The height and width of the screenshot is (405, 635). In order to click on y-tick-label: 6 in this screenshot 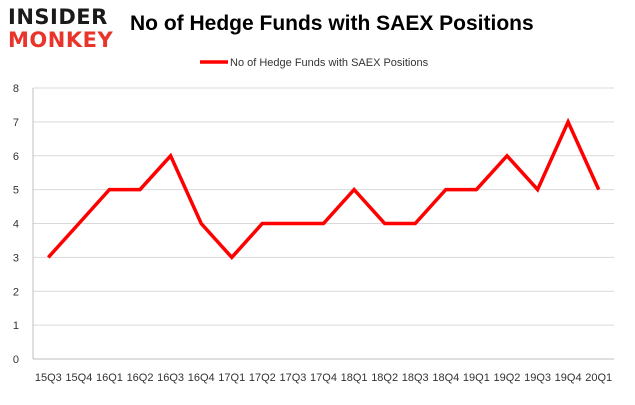, I will do `click(16, 157)`.